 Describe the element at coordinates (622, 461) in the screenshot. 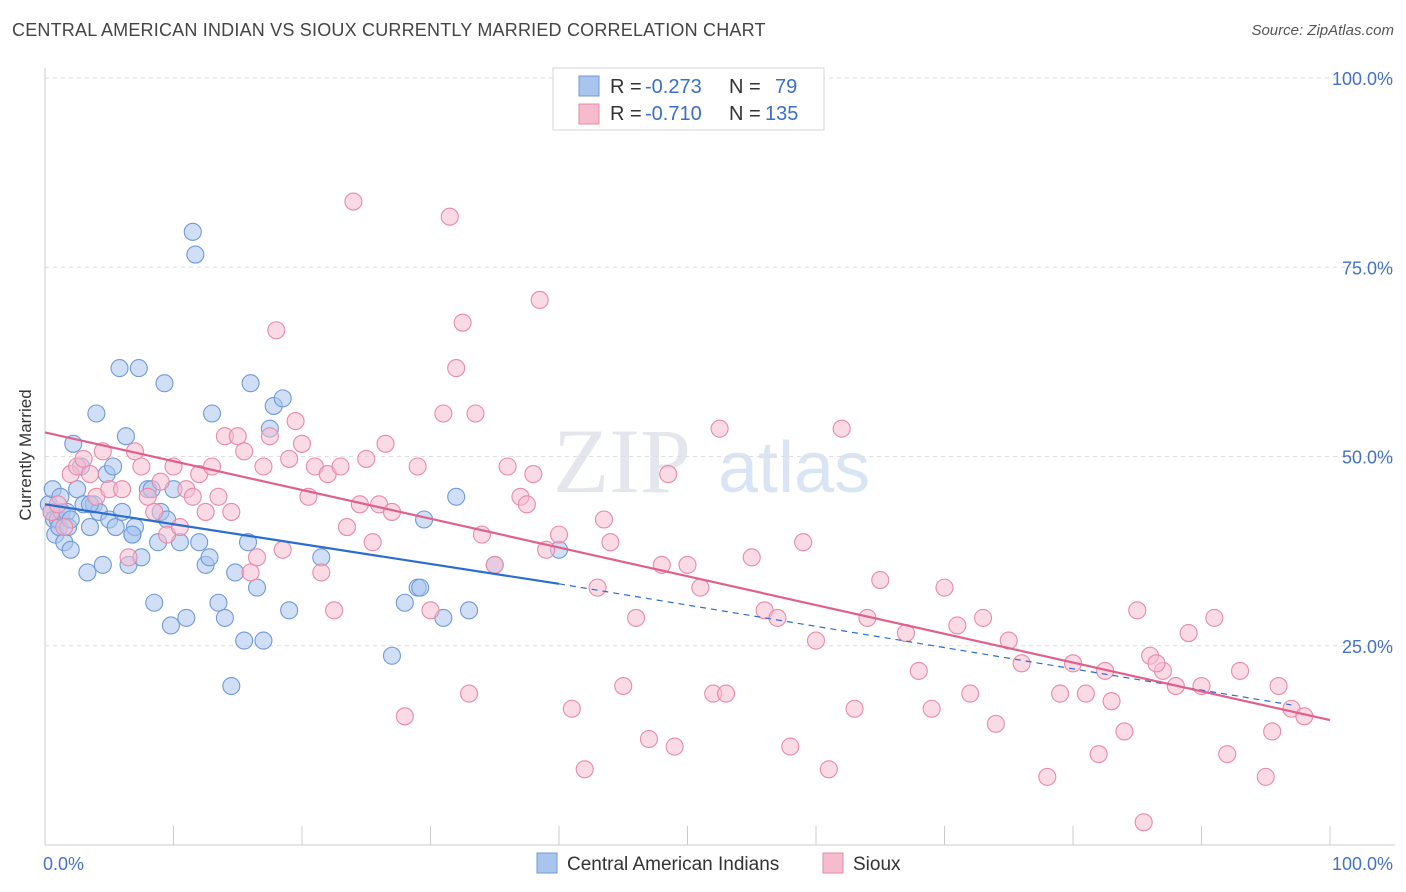

I see `watermark-zip: ZIP` at that location.